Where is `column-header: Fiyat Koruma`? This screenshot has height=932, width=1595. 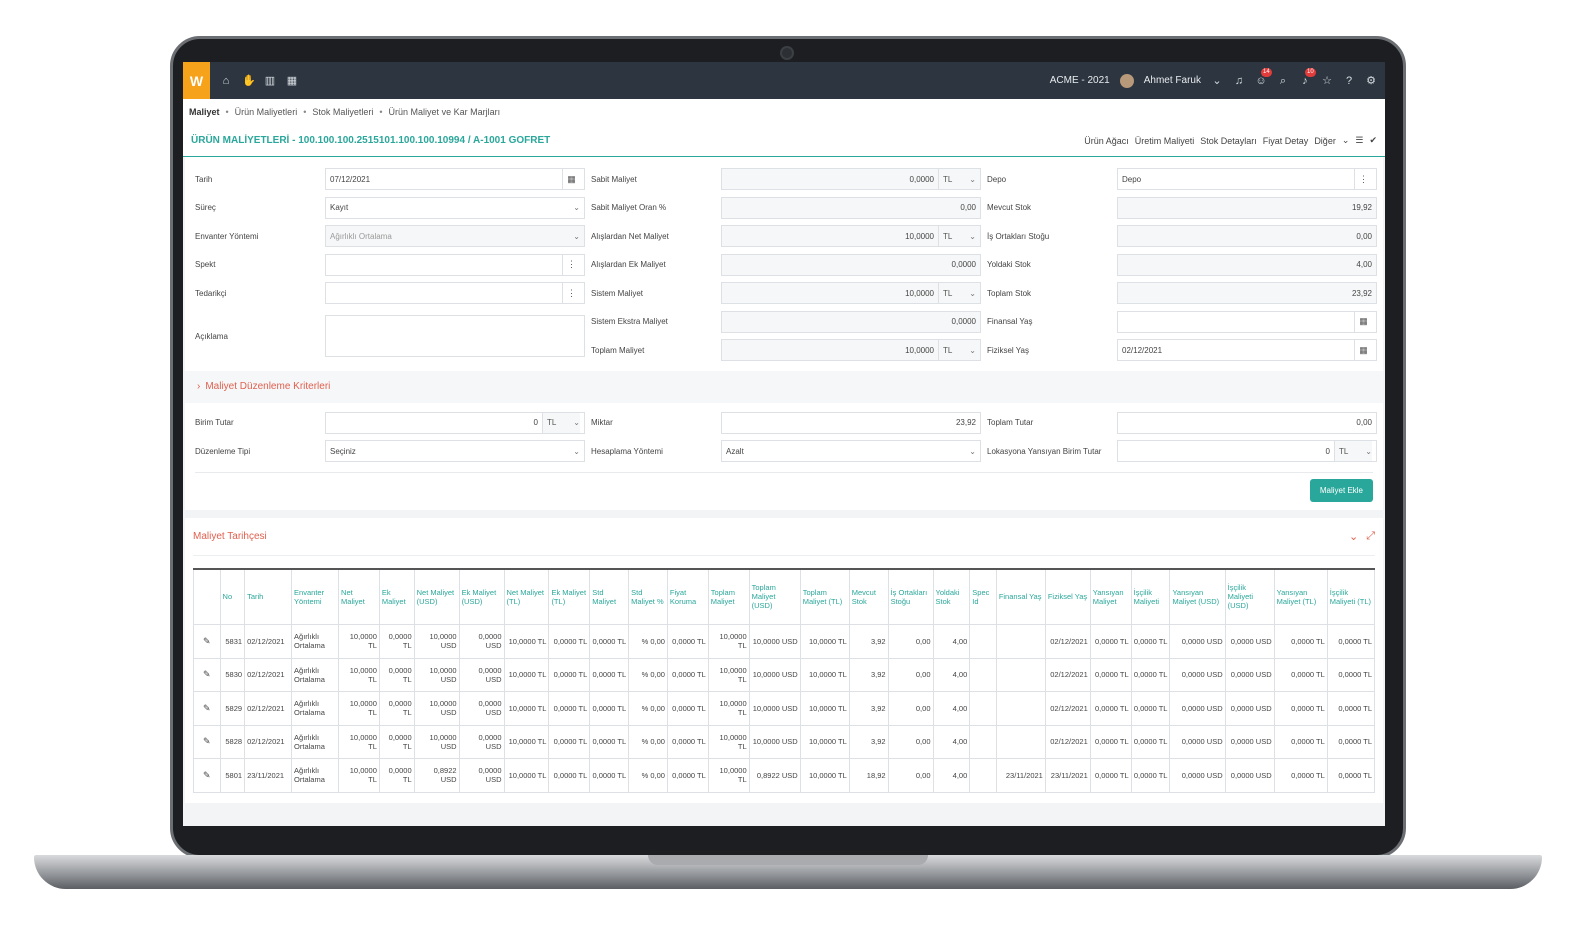
column-header: Fiyat Koruma is located at coordinates (687, 596).